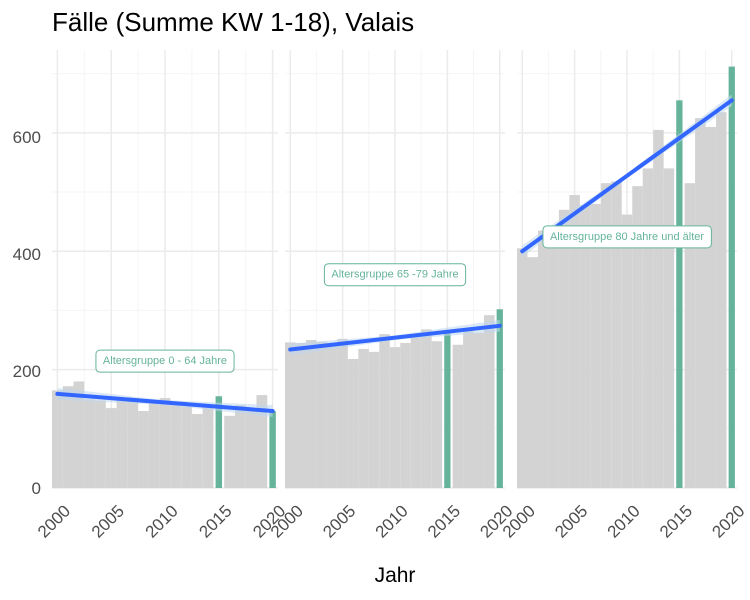 The width and height of the screenshot is (750, 600). What do you see at coordinates (233, 22) in the screenshot?
I see `chart-title: Fälle (Summe KW 1-18), Valais` at bounding box center [233, 22].